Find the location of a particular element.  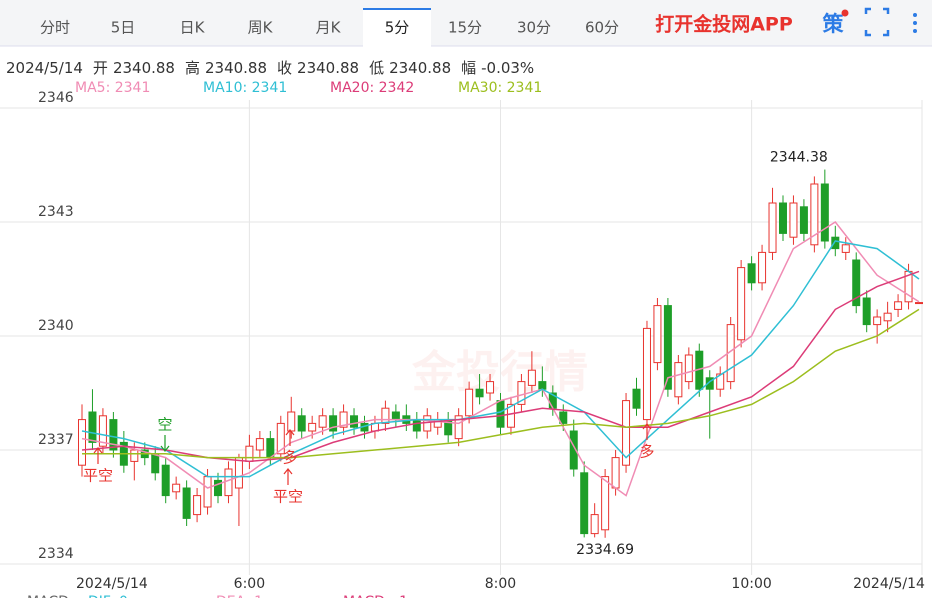

y-tick-label: 2337 is located at coordinates (56, 440).